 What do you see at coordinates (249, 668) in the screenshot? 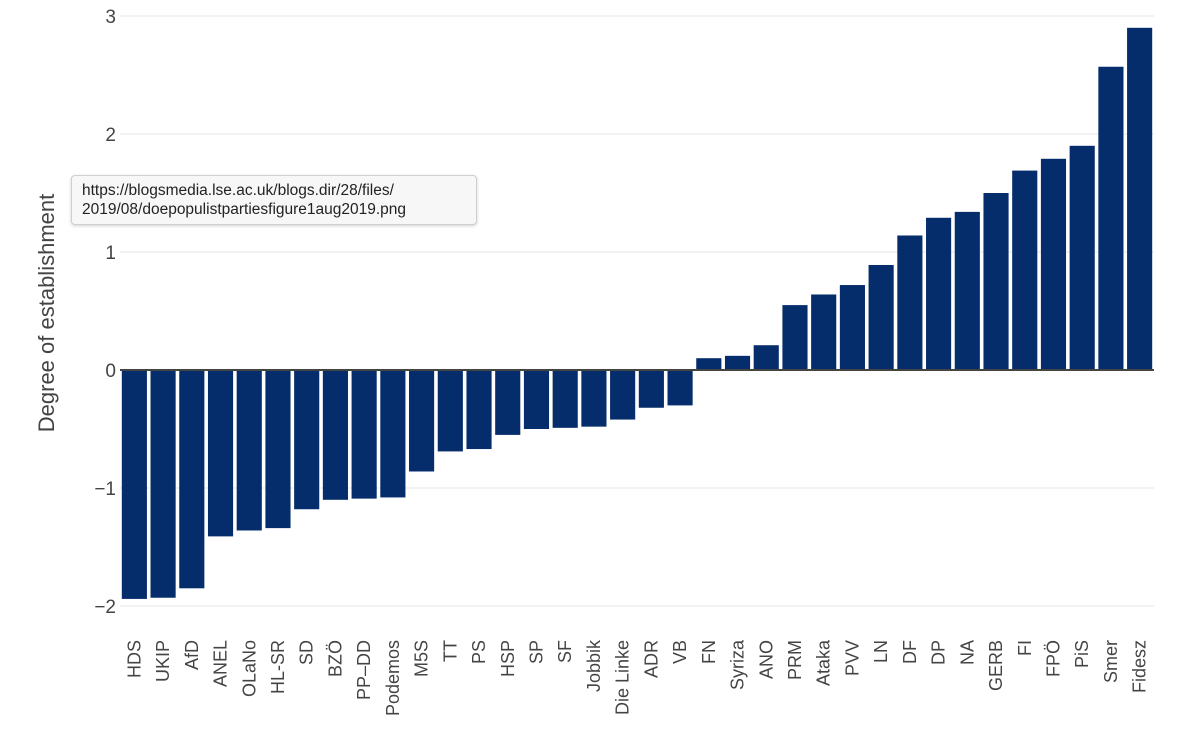
I see `x-tick-label: OLaNo` at bounding box center [249, 668].